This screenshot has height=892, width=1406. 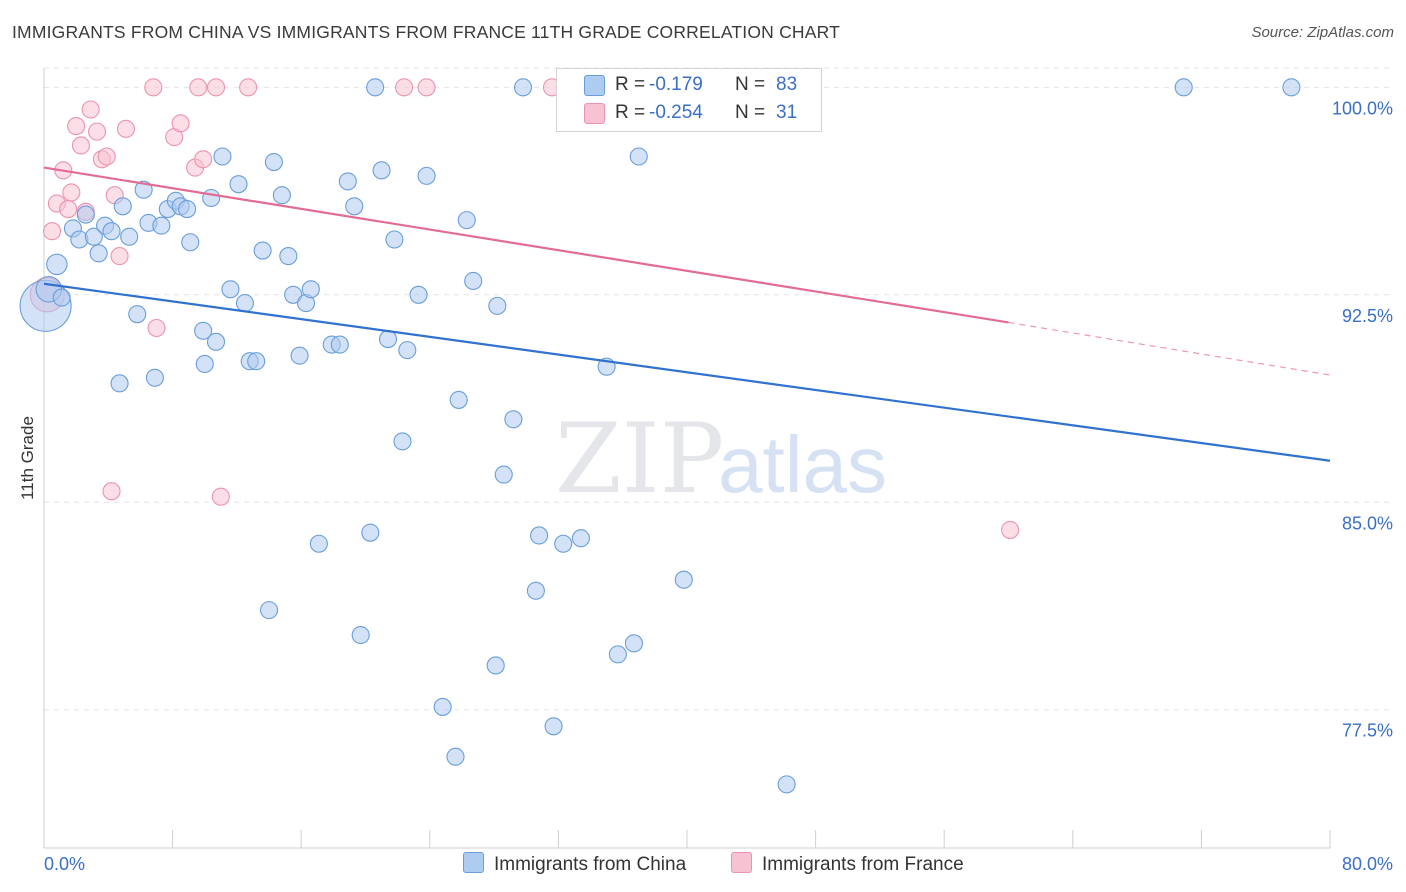 What do you see at coordinates (630, 84) in the screenshot?
I see `china-r-label: R =` at bounding box center [630, 84].